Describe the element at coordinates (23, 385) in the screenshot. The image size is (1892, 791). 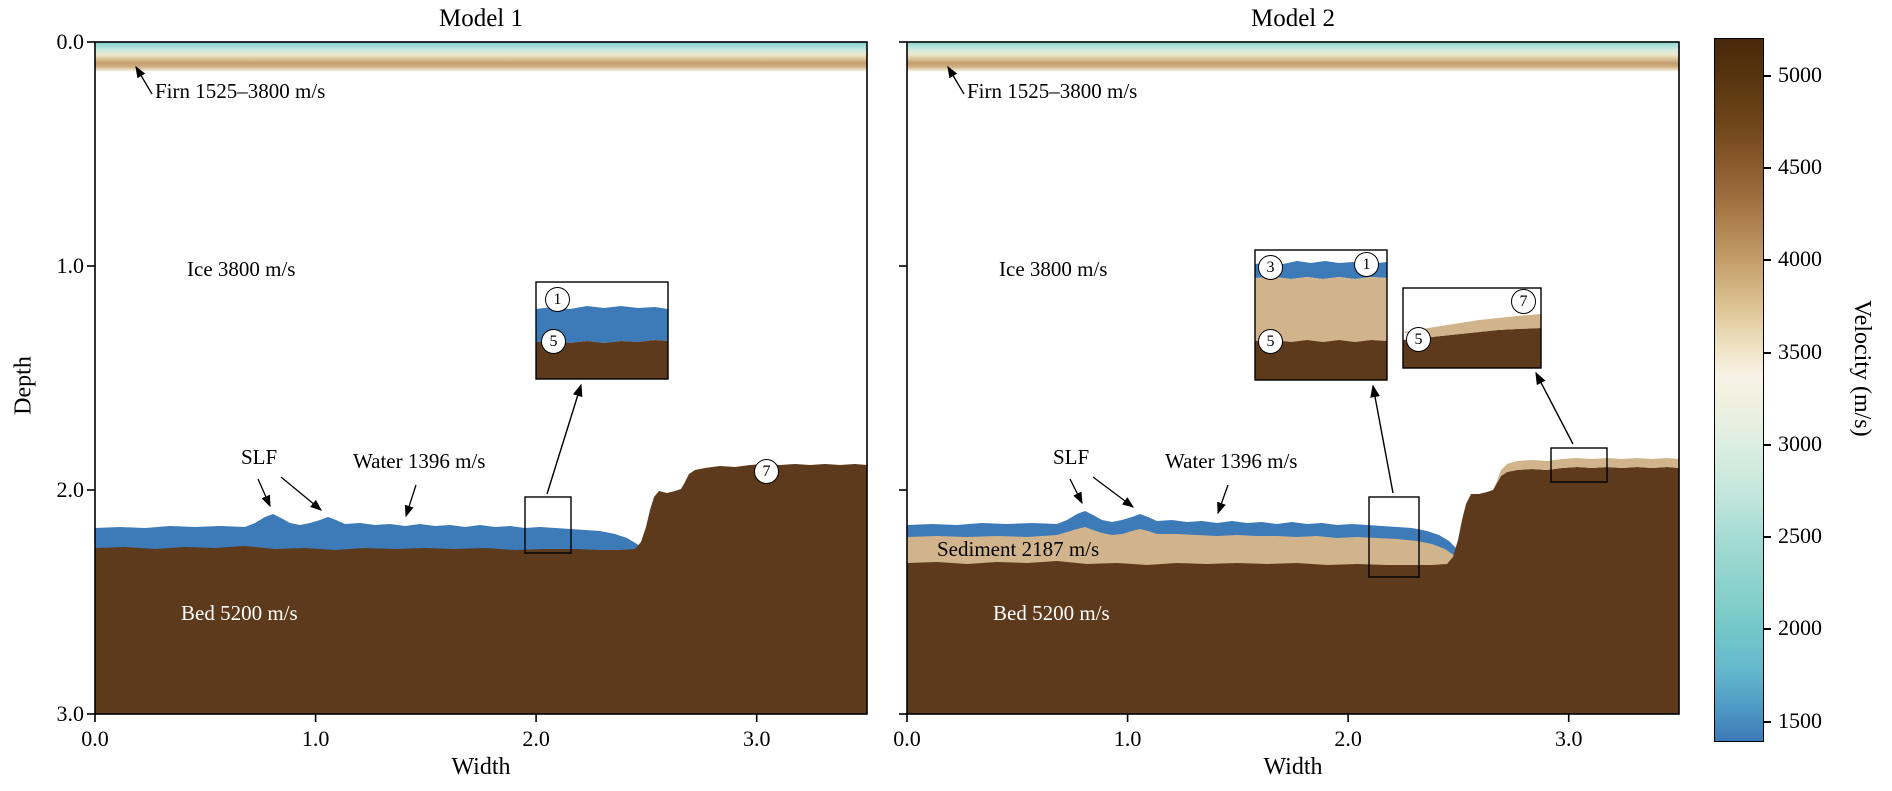
I see `y-axis-label: Depth` at that location.